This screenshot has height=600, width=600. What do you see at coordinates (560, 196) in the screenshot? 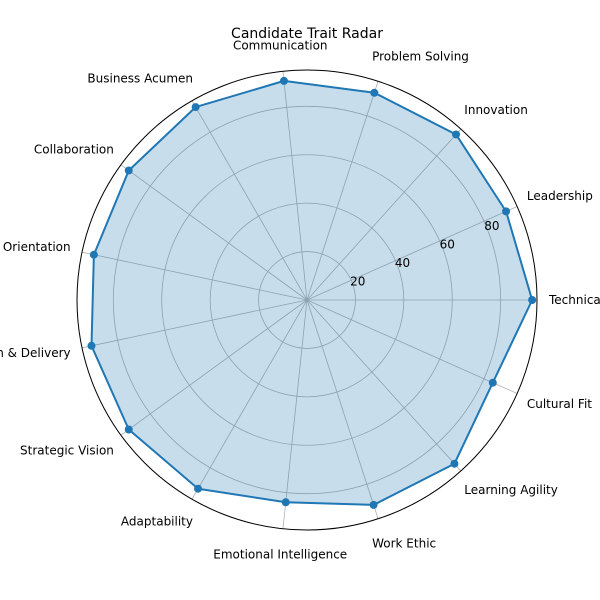
I see `category-label: Leadership` at bounding box center [560, 196].